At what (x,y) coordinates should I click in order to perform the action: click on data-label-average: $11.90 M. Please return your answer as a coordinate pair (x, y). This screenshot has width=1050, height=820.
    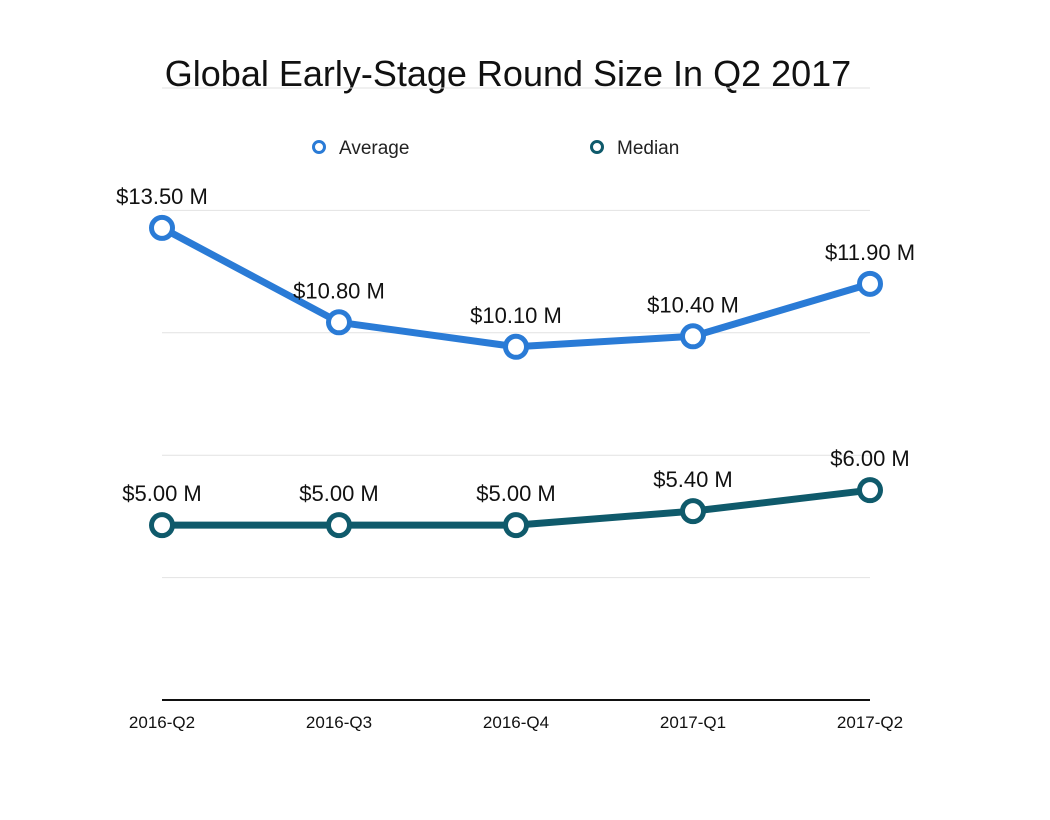
    Looking at the image, I should click on (870, 252).